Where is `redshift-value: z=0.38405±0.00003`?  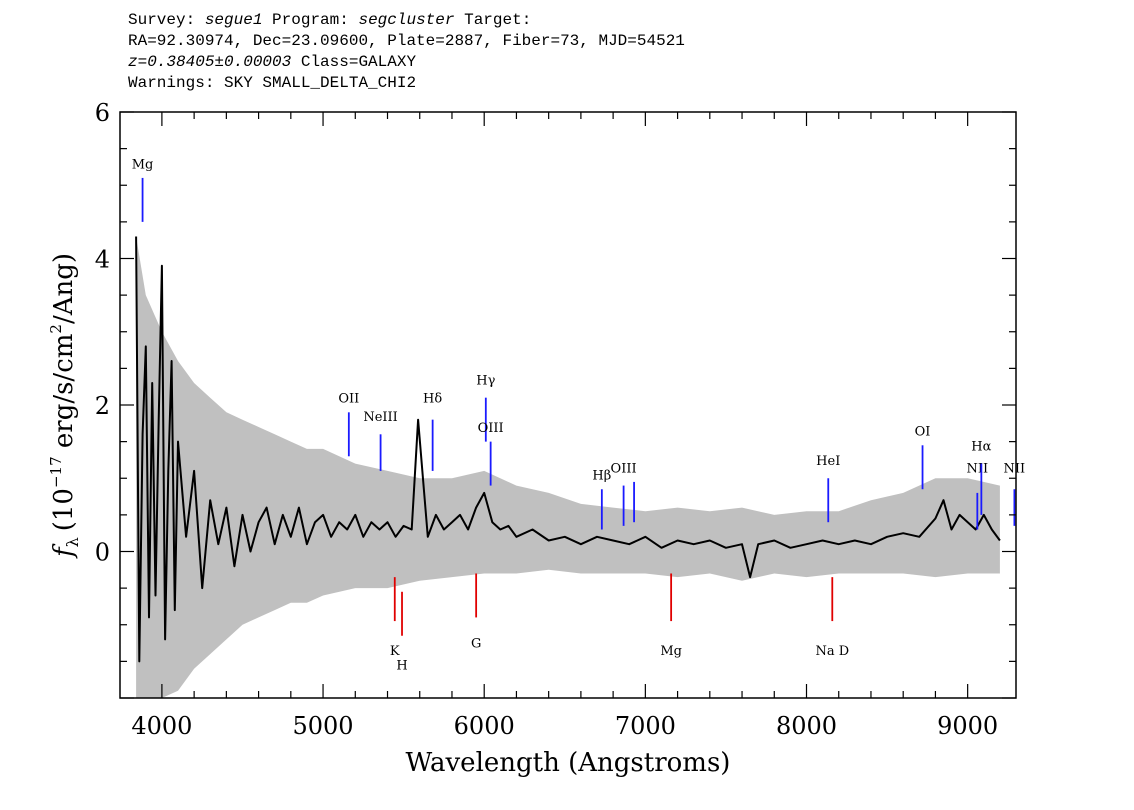
redshift-value: z=0.38405±0.00003 is located at coordinates (210, 62).